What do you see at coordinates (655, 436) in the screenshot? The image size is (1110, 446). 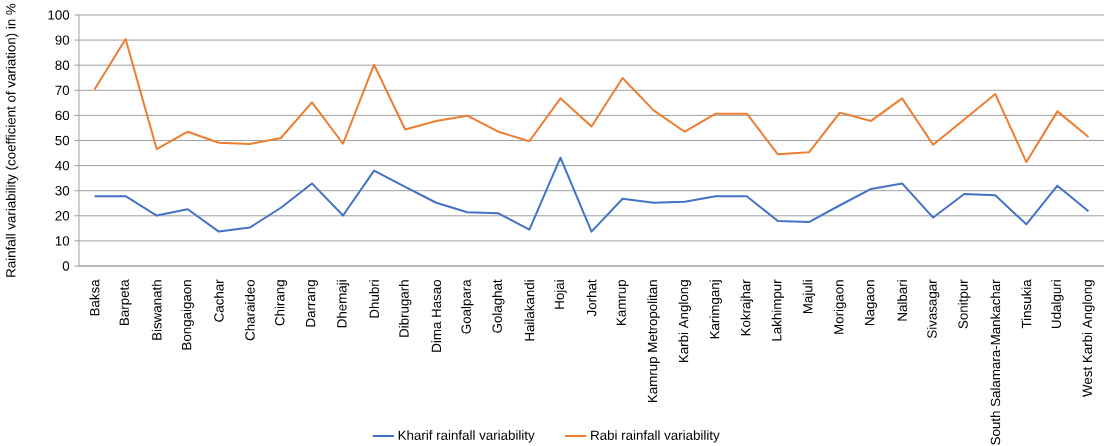 I see `legend-label: Rabi rainfall variability` at bounding box center [655, 436].